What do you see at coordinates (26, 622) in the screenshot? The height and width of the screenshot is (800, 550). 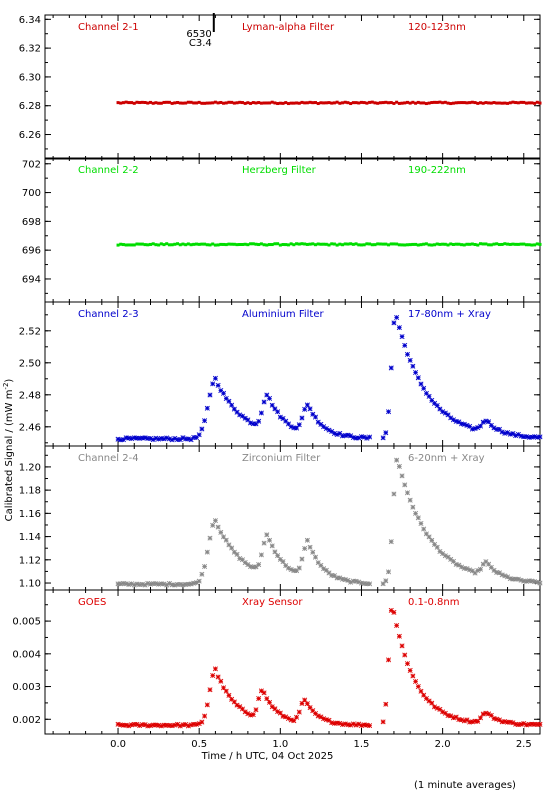 I see `y-tick-label: 0.005` at bounding box center [26, 622].